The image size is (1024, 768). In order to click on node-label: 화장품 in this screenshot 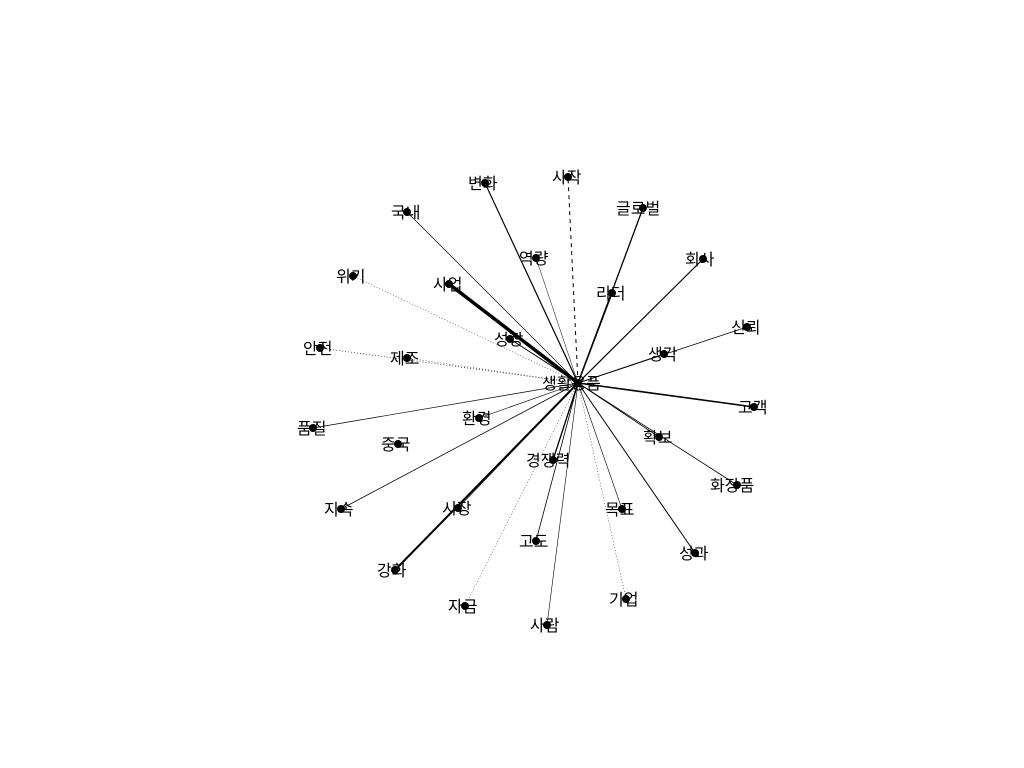, I will do `click(732, 485)`.